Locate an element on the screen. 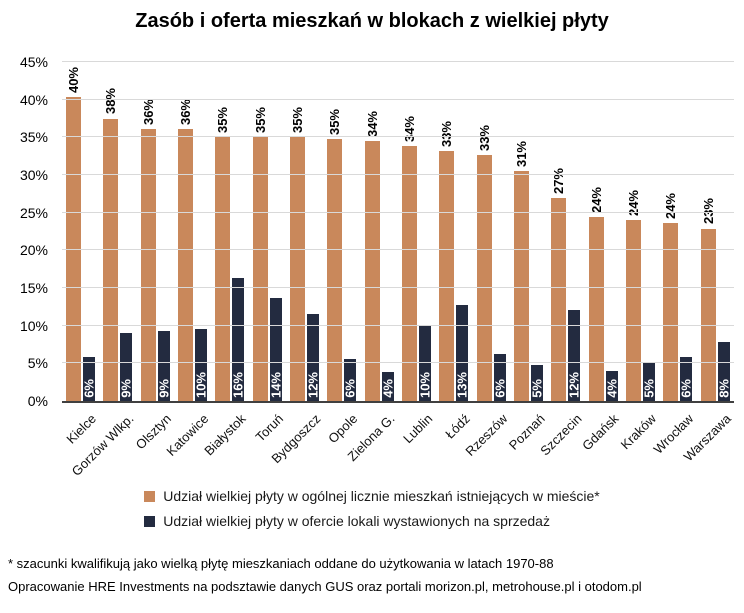 This screenshot has height=613, width=744. x-category: Rzeszów is located at coordinates (486, 448).